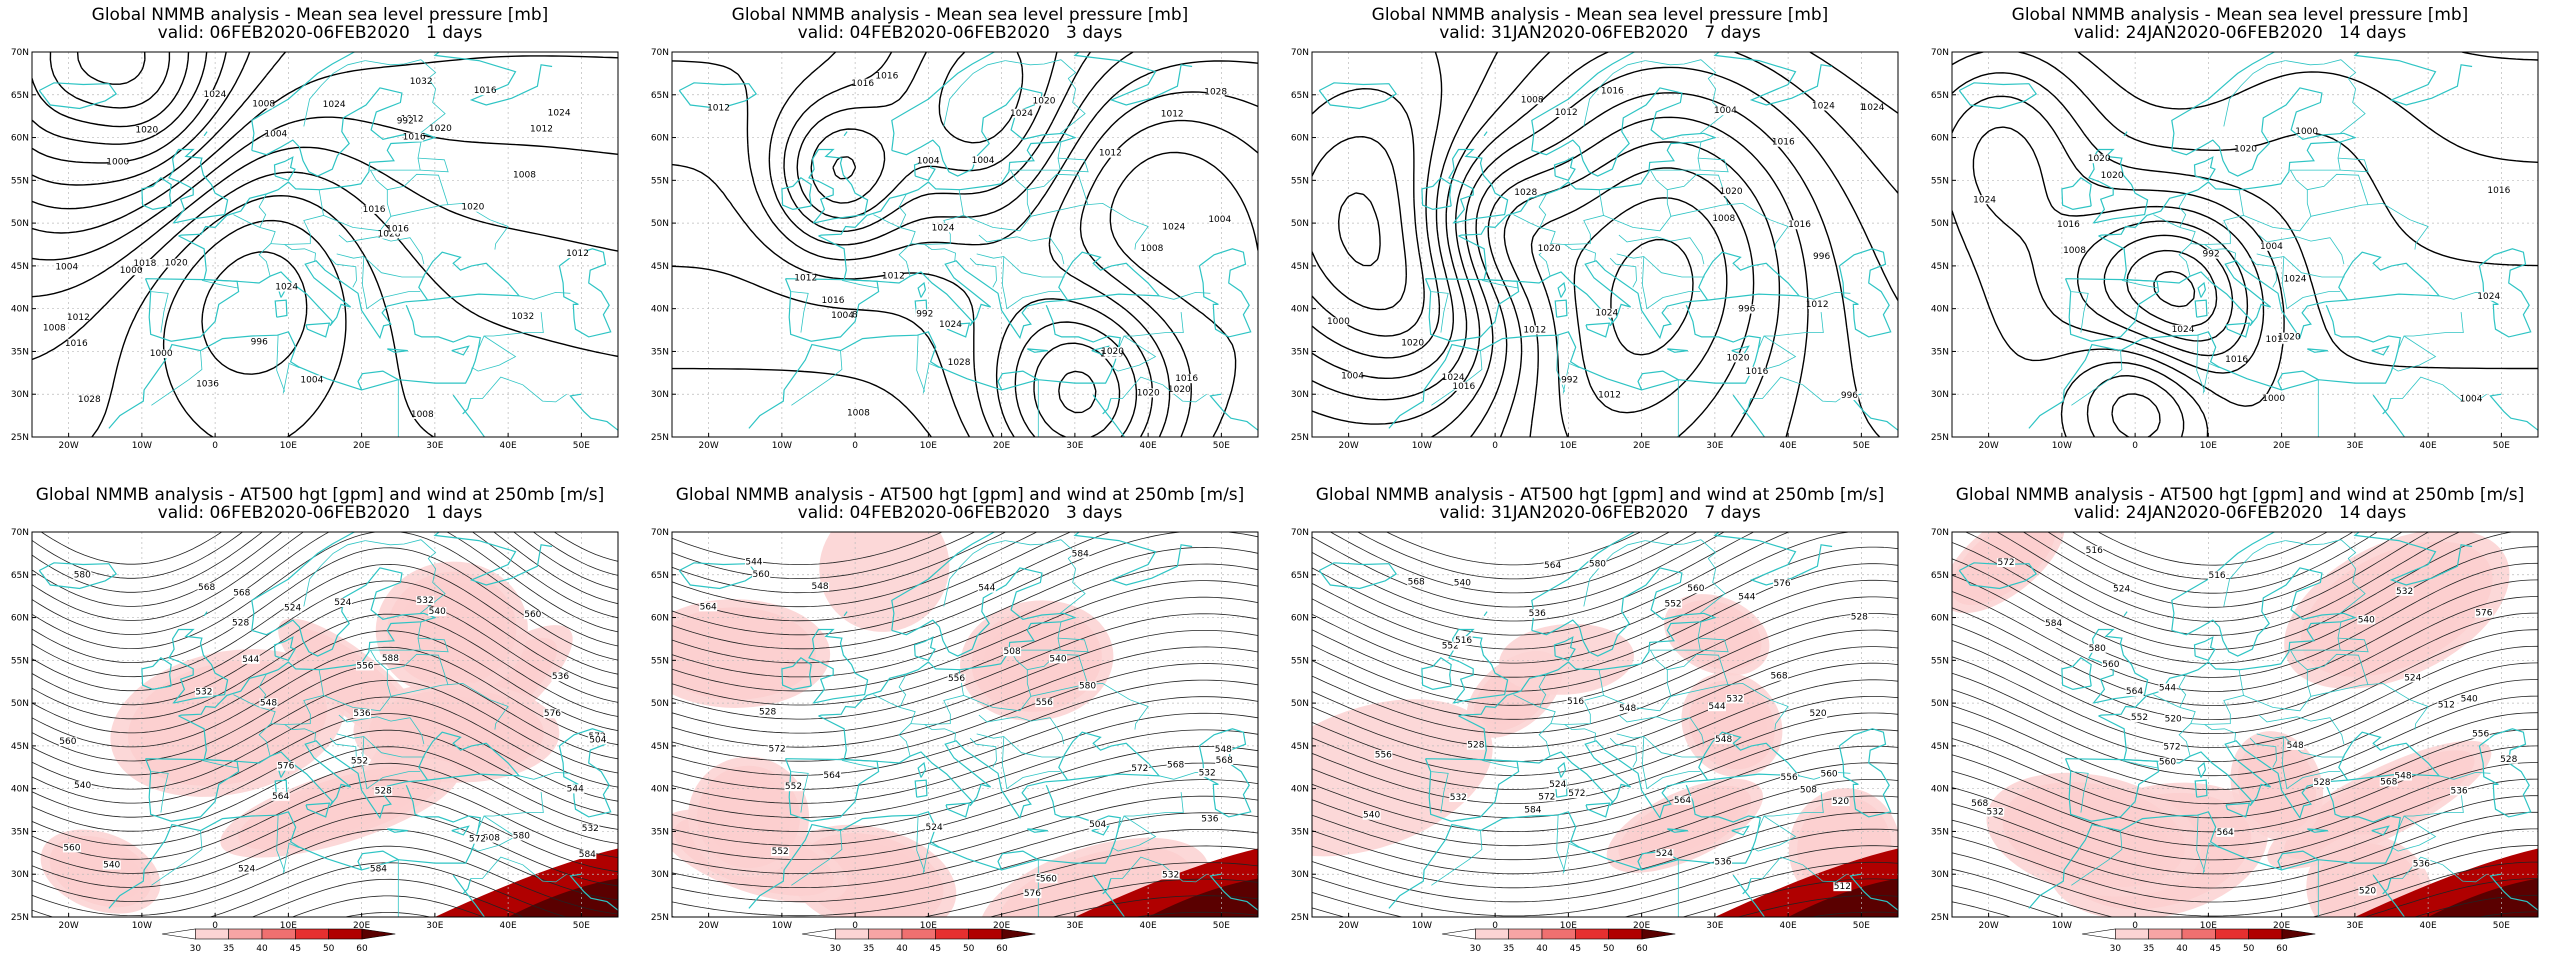 The height and width of the screenshot is (960, 2560). What do you see at coordinates (1861, 926) in the screenshot?
I see `lon-tick-label: 50E` at bounding box center [1861, 926].